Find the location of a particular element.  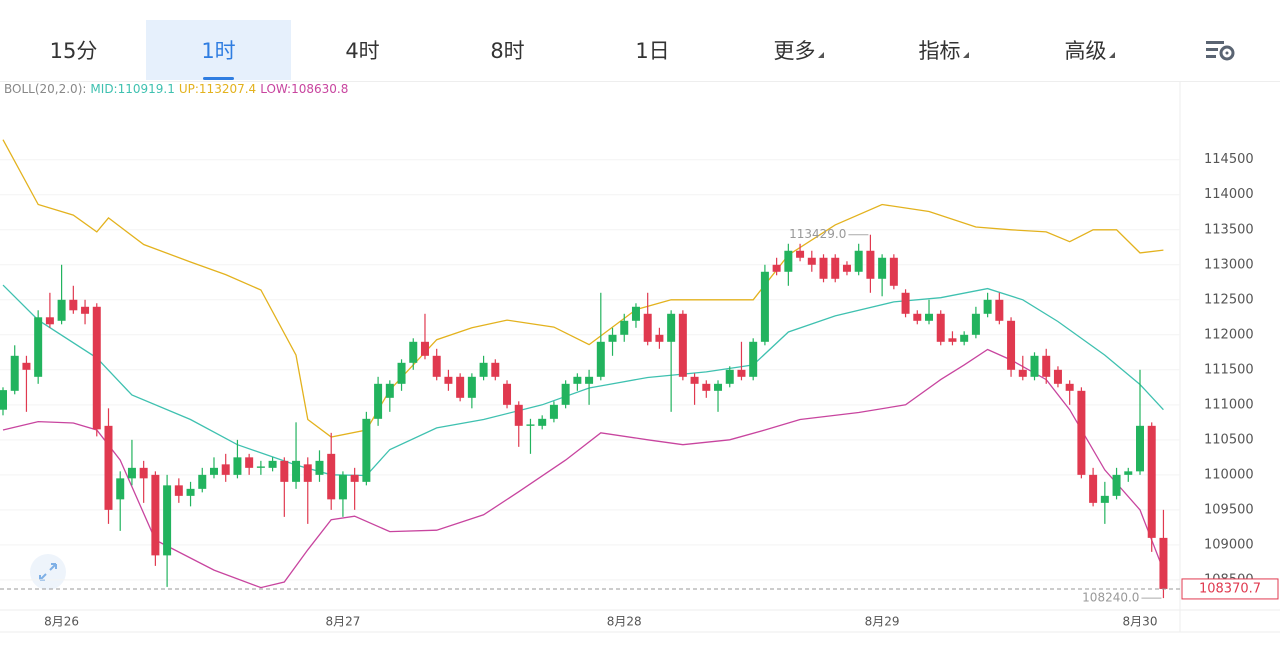

last-price-label: 108370.7 is located at coordinates (1230, 588).